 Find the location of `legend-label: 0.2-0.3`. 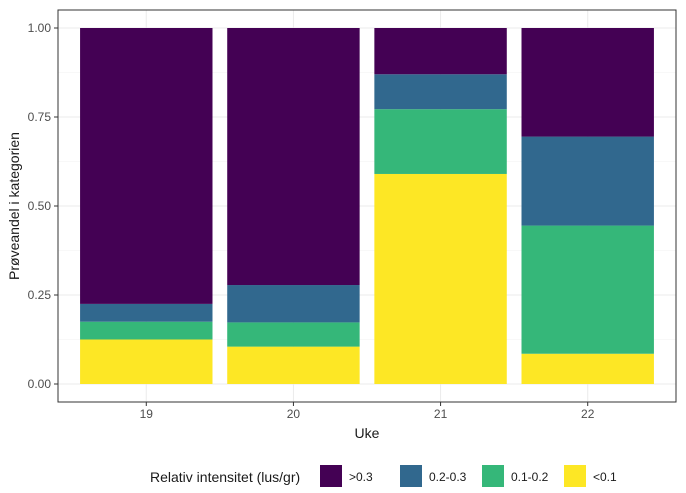

legend-label: 0.2-0.3 is located at coordinates (448, 477).